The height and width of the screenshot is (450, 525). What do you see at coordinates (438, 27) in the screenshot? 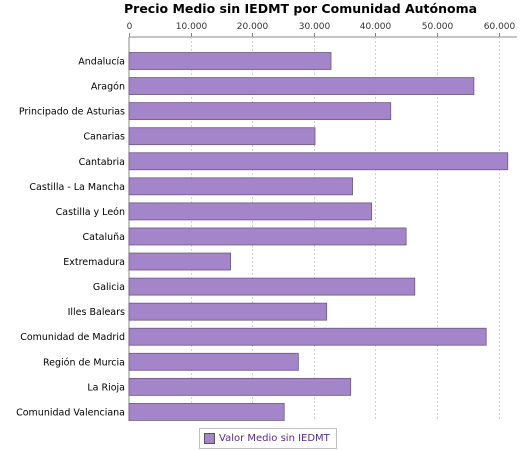
I see `x-tick-label: 50.000` at bounding box center [438, 27].